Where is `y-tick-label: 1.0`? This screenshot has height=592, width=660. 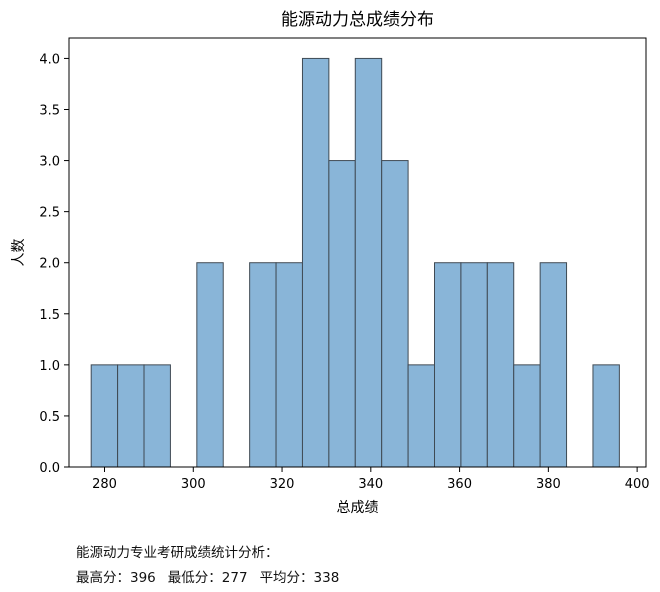 y-tick-label: 1.0 is located at coordinates (49, 366).